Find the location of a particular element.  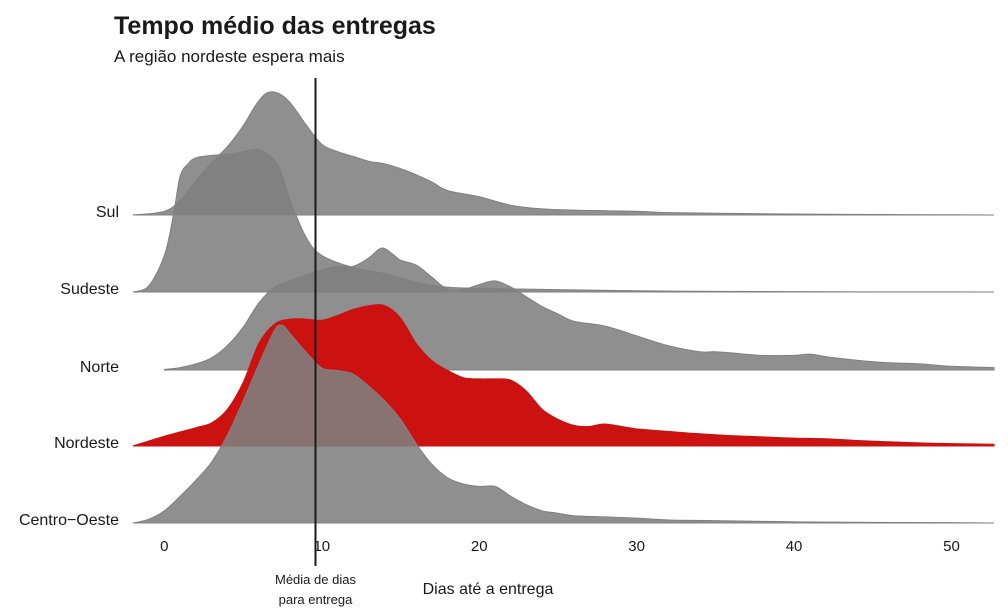

x-tick-label-10: 10 is located at coordinates (321, 546).